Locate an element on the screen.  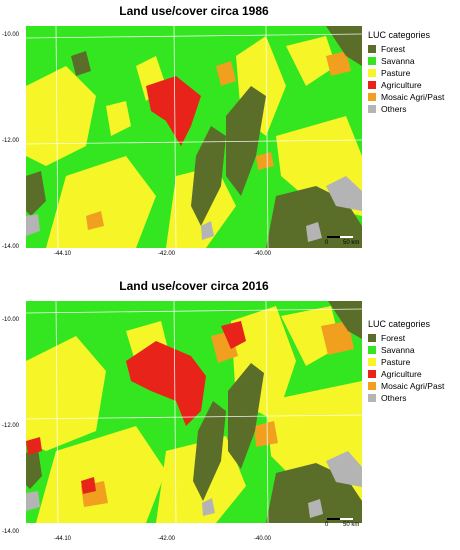
agriculture-patches is located at coordinates (173, 111).